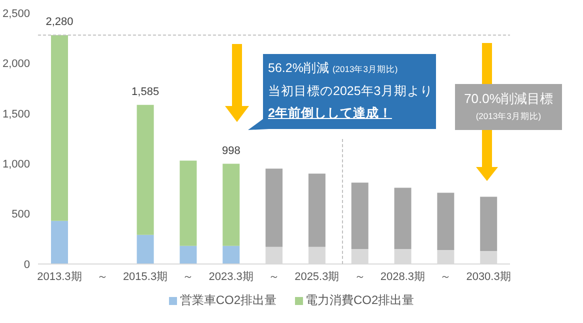  What do you see at coordinates (16, 64) in the screenshot?
I see `y-tick-label: 2,000` at bounding box center [16, 64].